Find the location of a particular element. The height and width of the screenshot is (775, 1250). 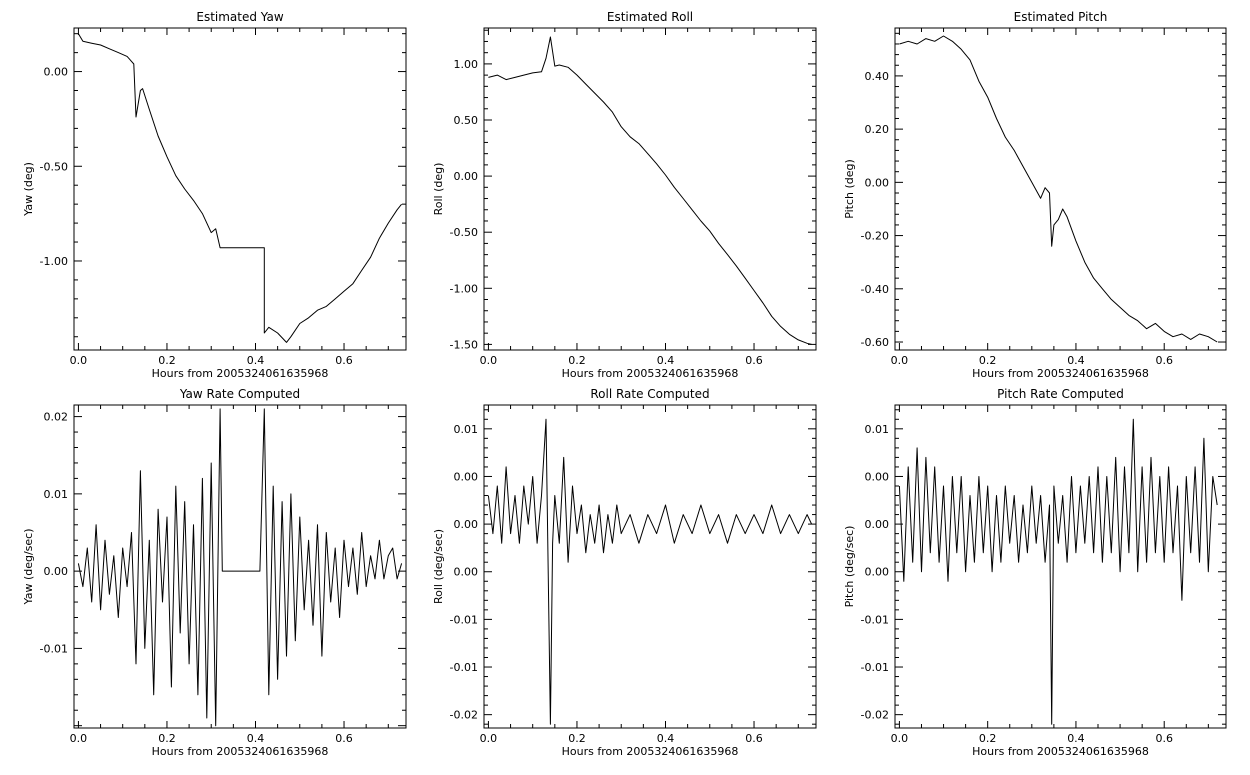

y-tick-label: 0.50 is located at coordinates (466, 120).